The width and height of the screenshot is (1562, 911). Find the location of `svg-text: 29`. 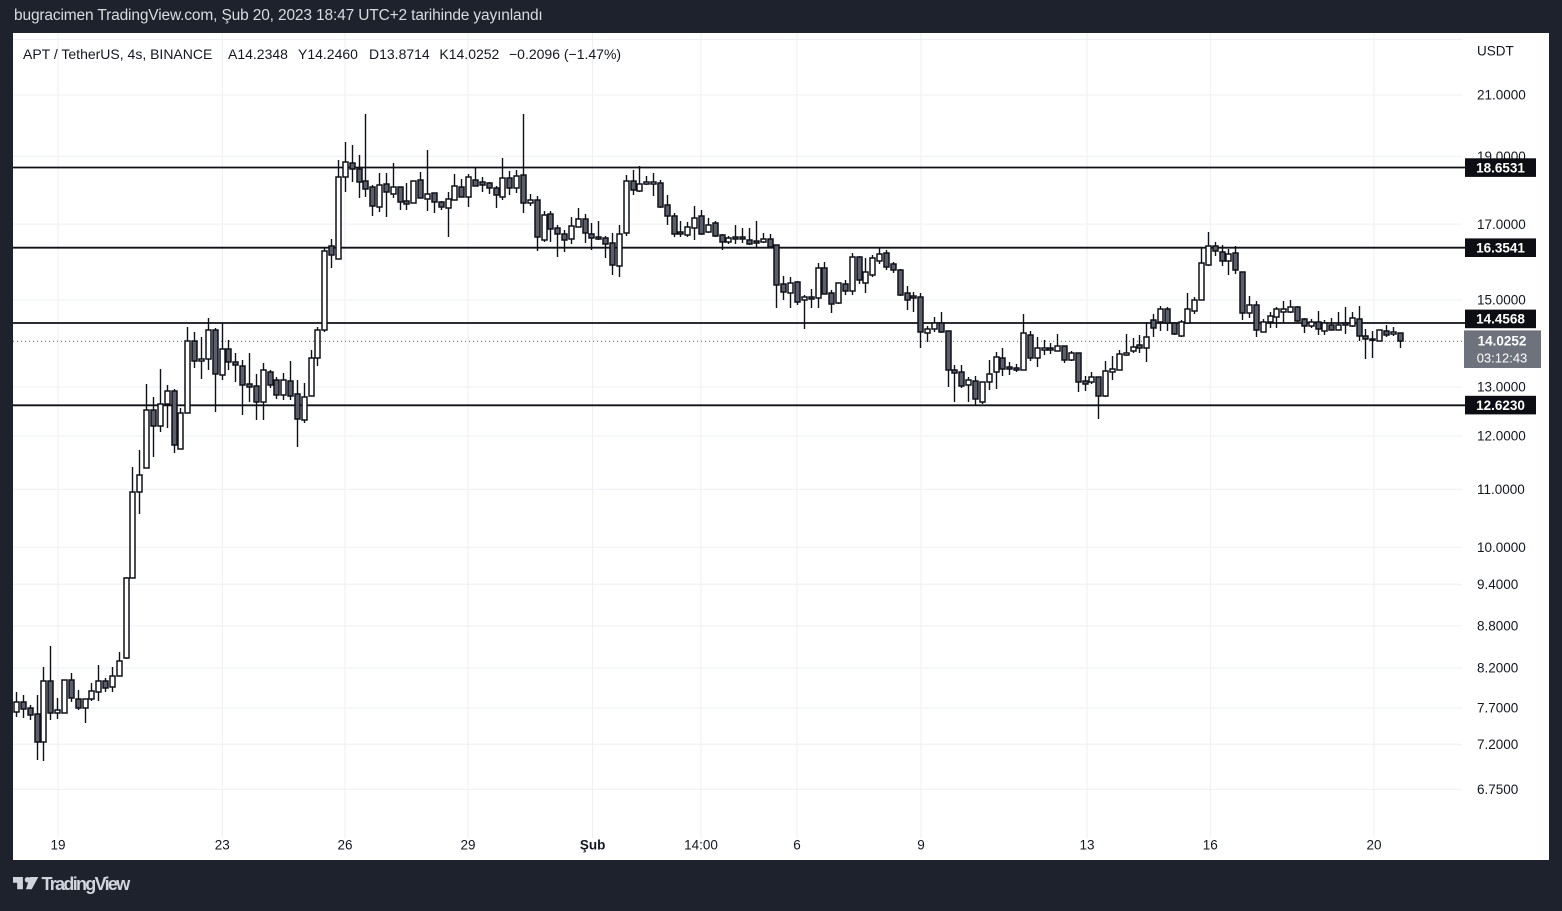

svg-text: 29 is located at coordinates (467, 845).